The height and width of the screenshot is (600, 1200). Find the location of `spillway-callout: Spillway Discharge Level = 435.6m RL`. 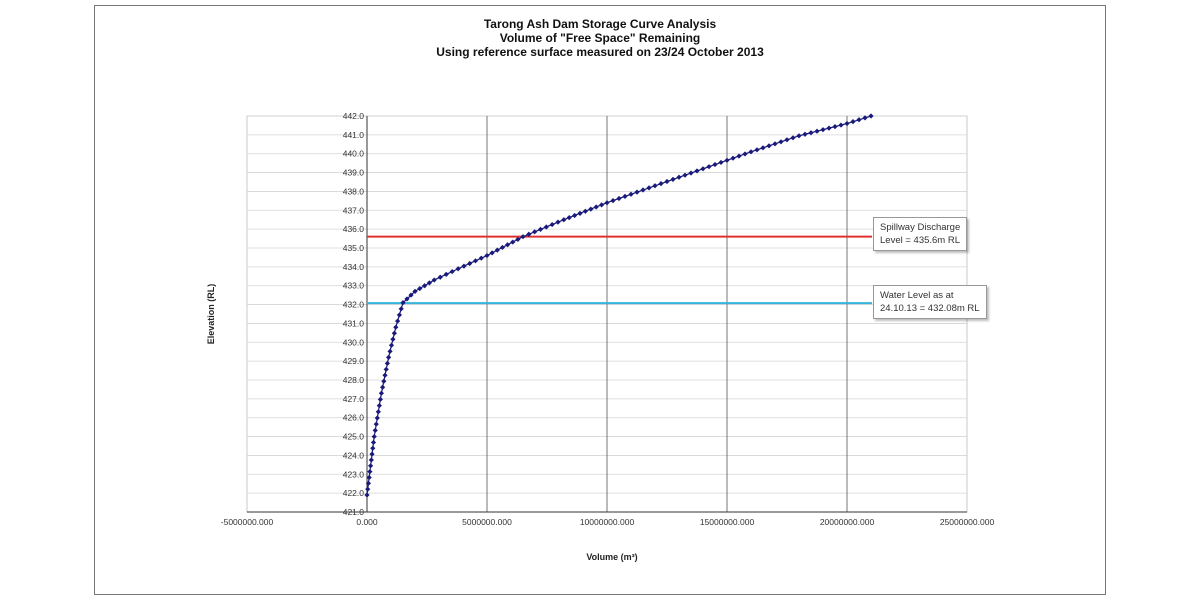

spillway-callout: Spillway Discharge Level = 435.6m RL is located at coordinates (920, 234).